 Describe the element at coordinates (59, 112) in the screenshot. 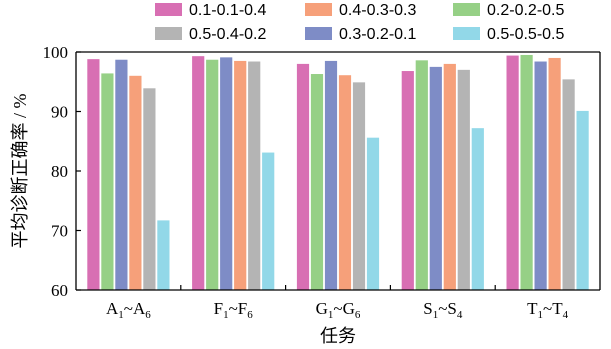

I see `y-tick-label: 90` at that location.